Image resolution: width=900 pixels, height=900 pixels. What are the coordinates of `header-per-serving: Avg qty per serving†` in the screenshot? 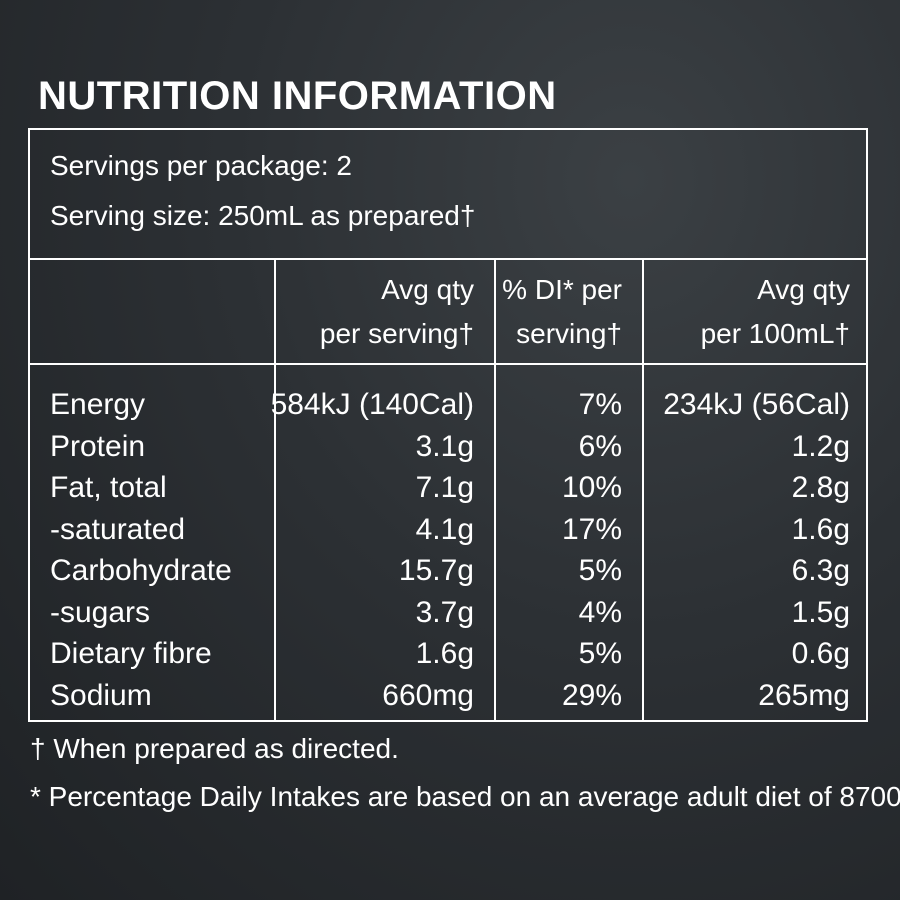 It's located at (397, 312).